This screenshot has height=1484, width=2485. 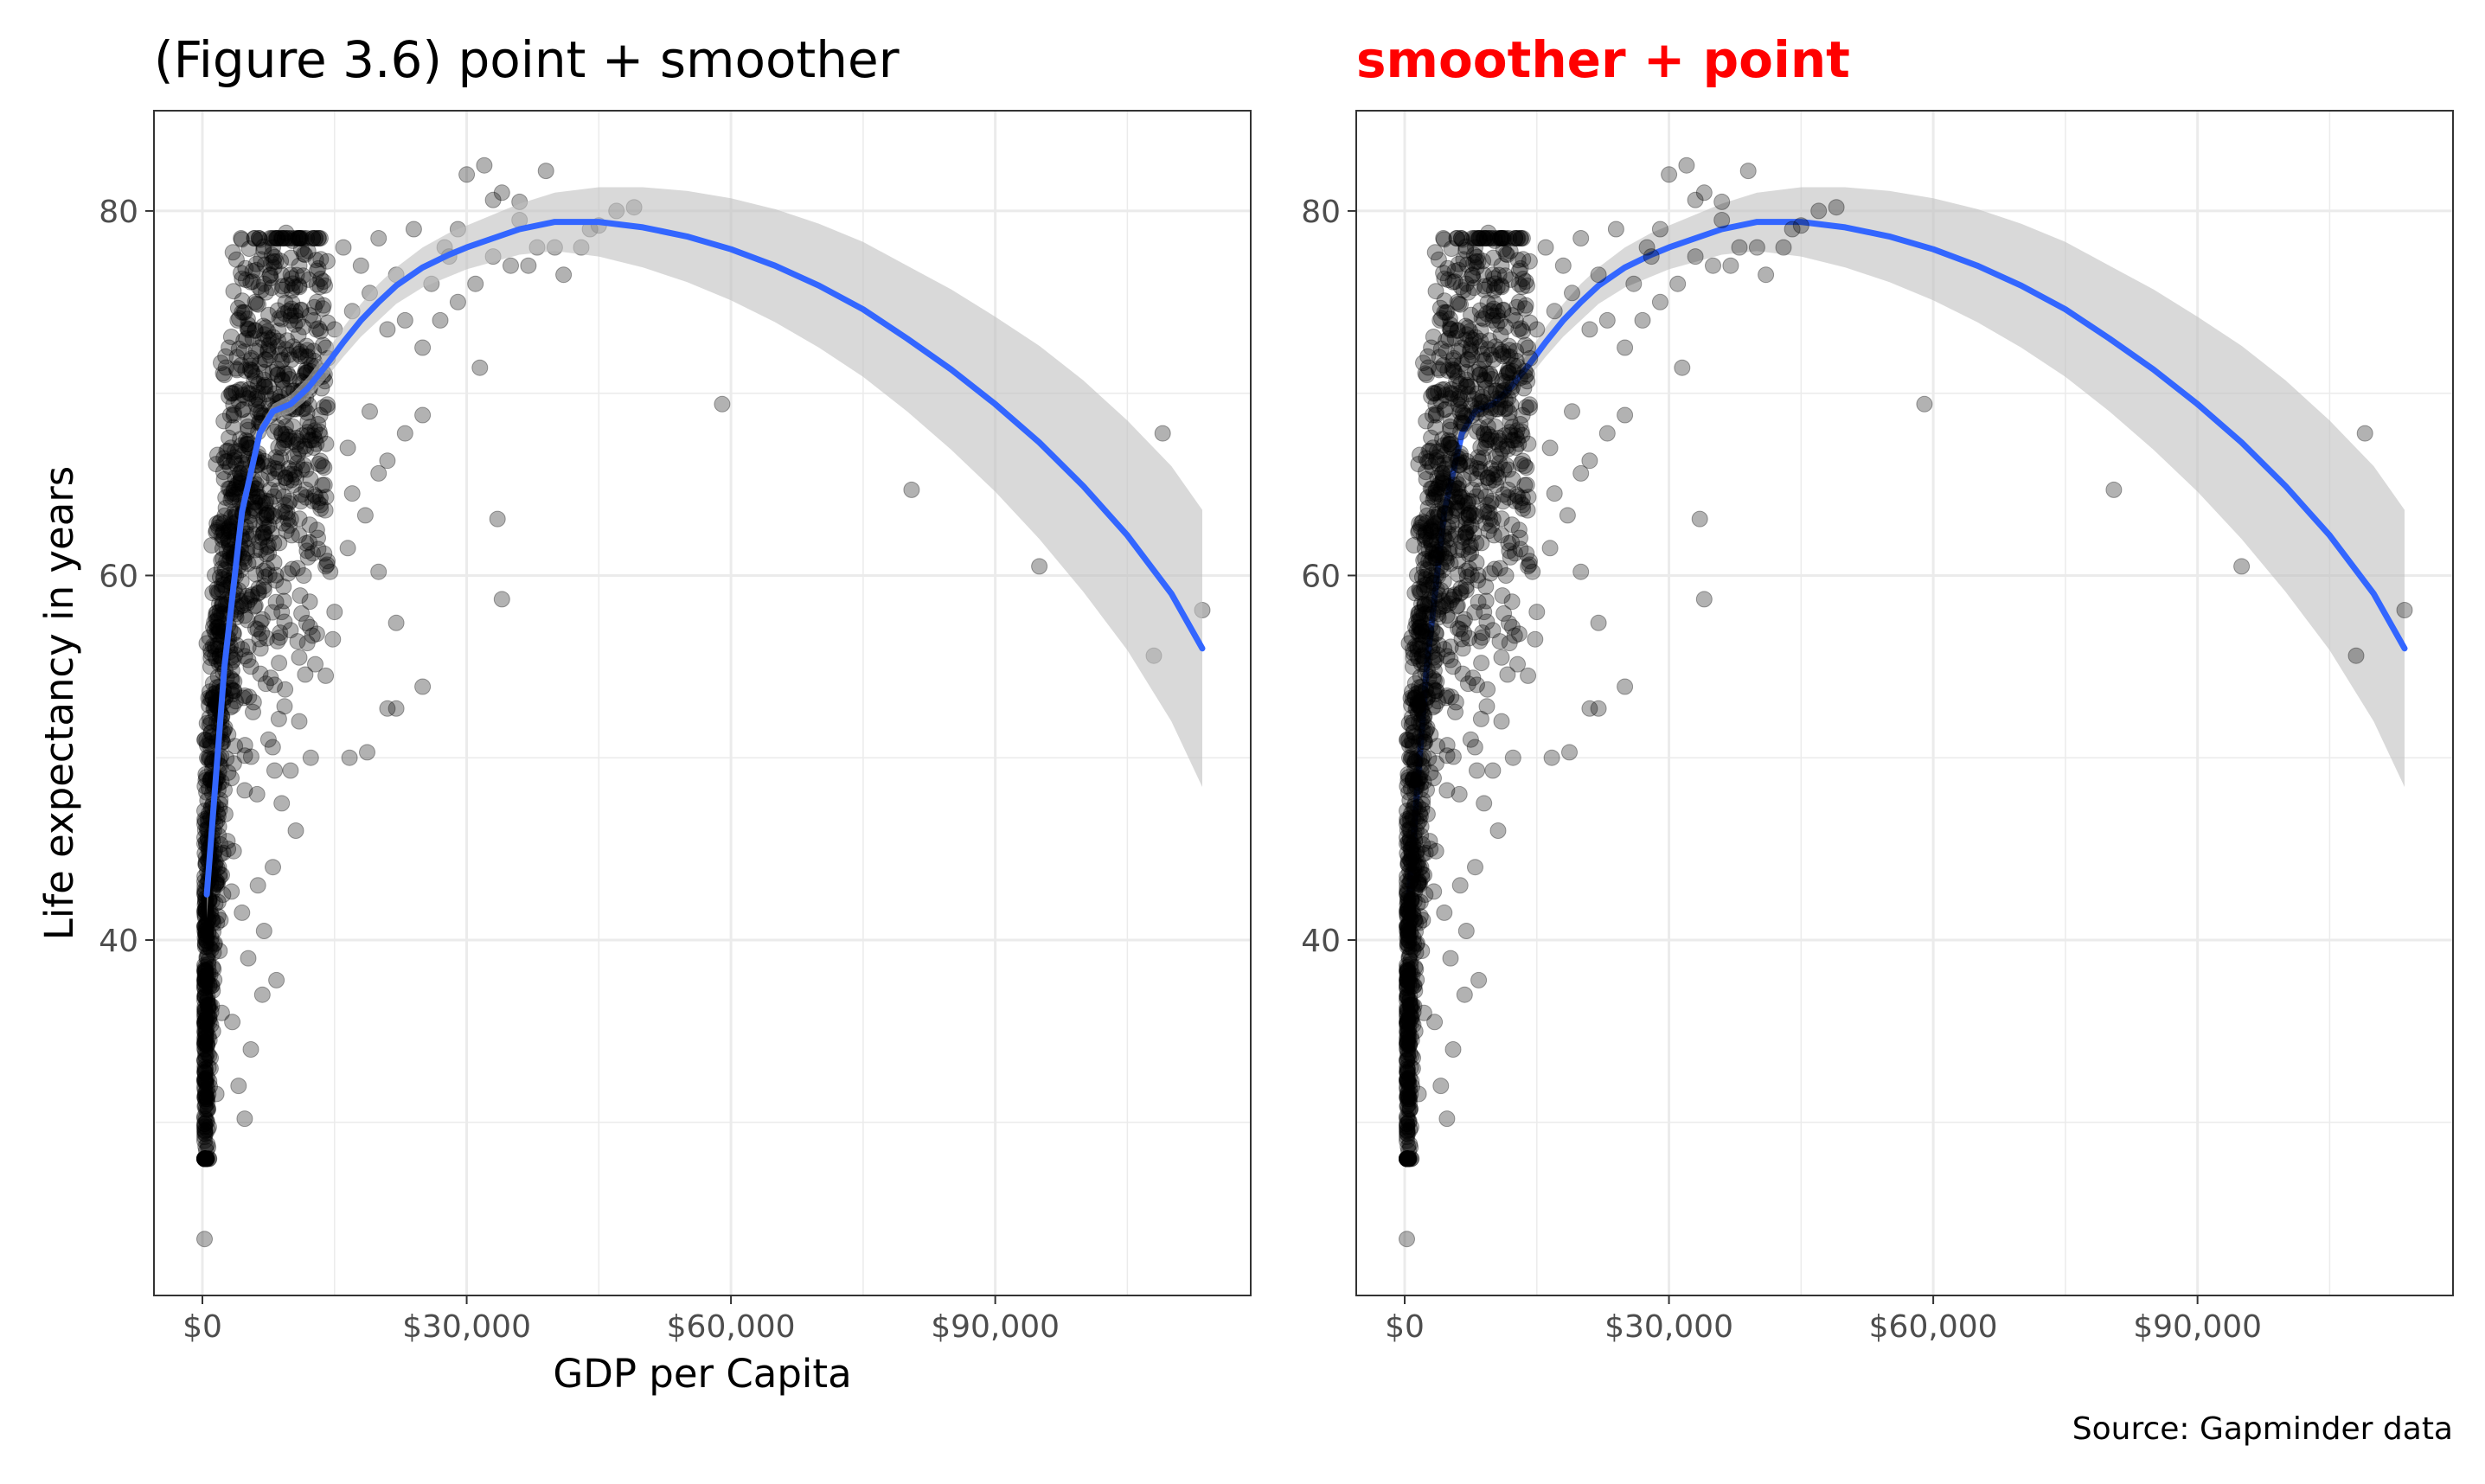 What do you see at coordinates (1321, 576) in the screenshot?
I see `y-tick-label: 60` at bounding box center [1321, 576].